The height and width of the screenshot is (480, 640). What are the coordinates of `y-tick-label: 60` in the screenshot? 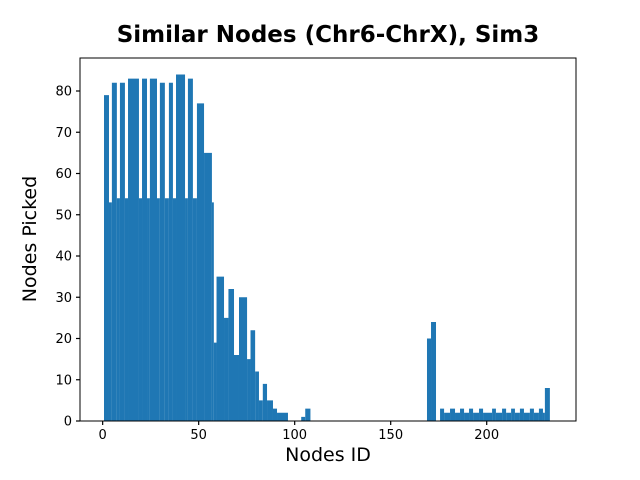 It's located at (63, 174).